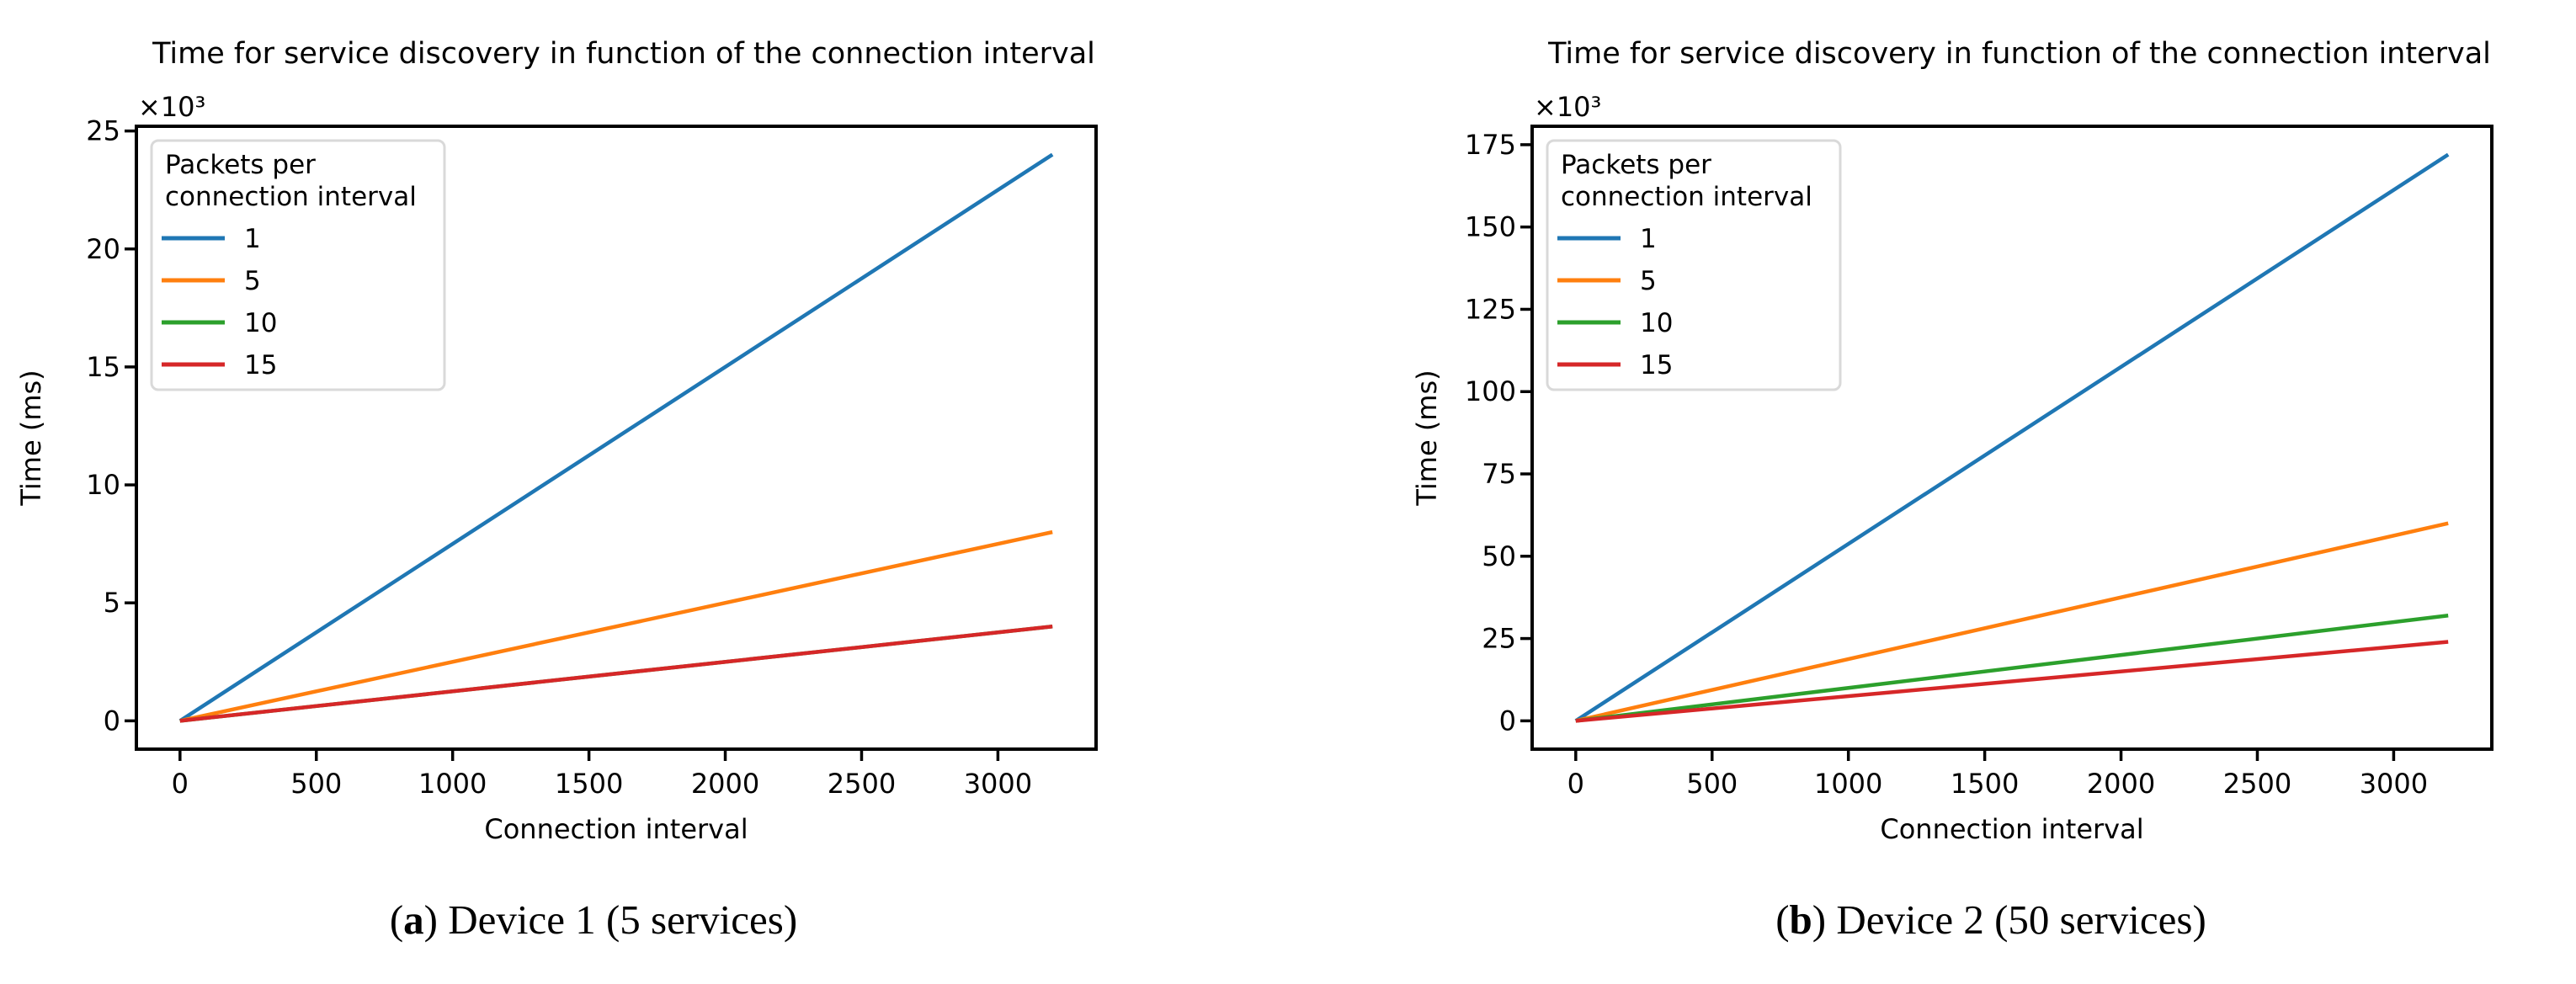  What do you see at coordinates (103, 249) in the screenshot?
I see `y-tick-label: 20` at bounding box center [103, 249].